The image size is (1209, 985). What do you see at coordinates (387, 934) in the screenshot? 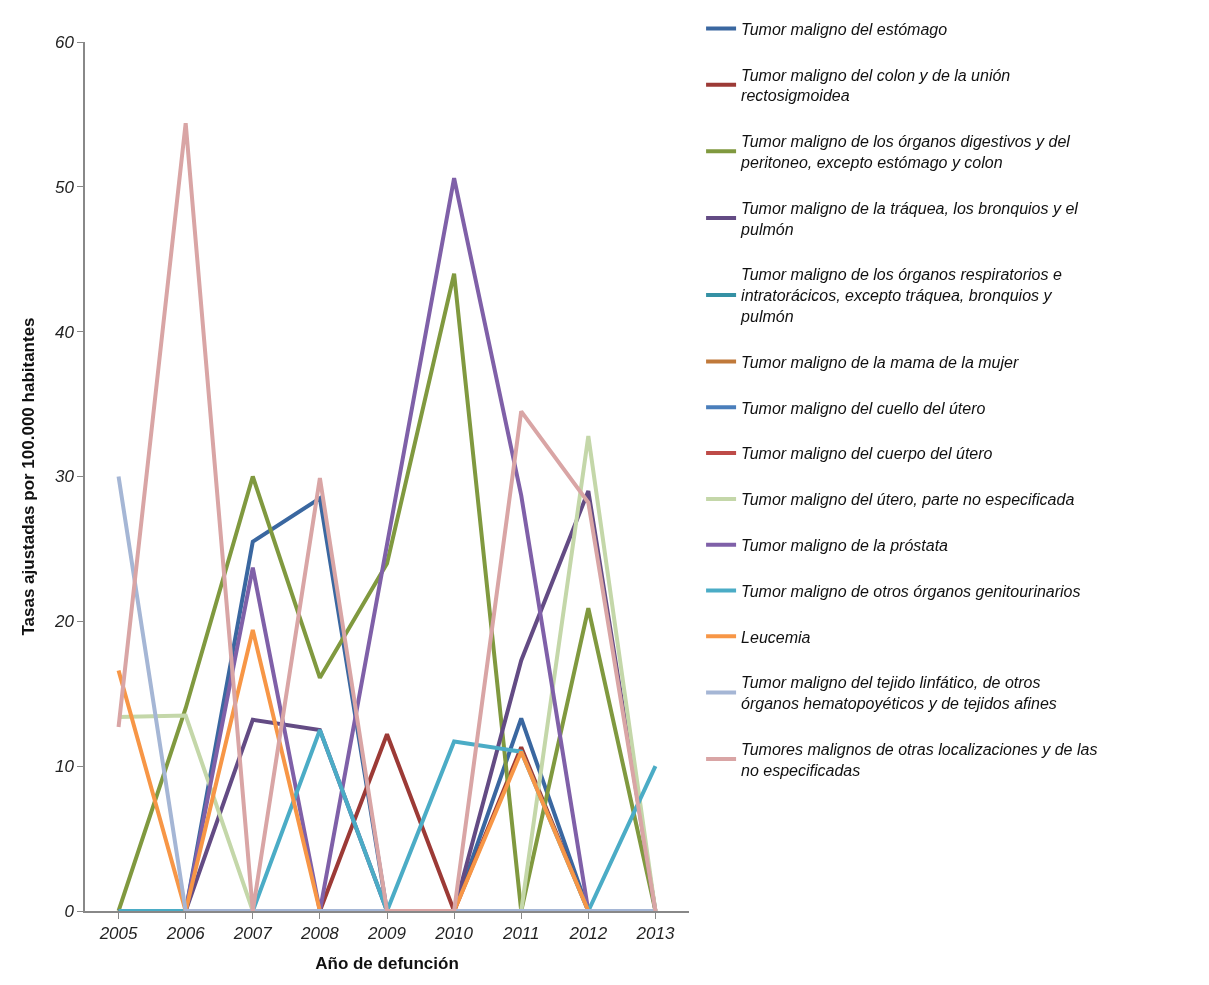
I see `x-tick-label: 2009` at bounding box center [387, 934].